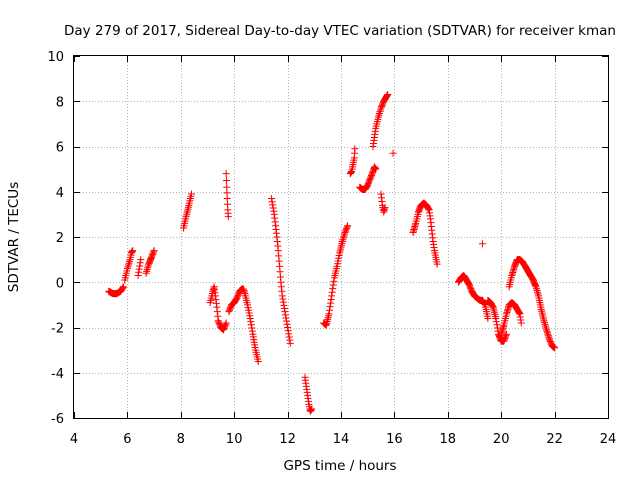  I want to click on y-tick-label: 4, so click(60, 193).